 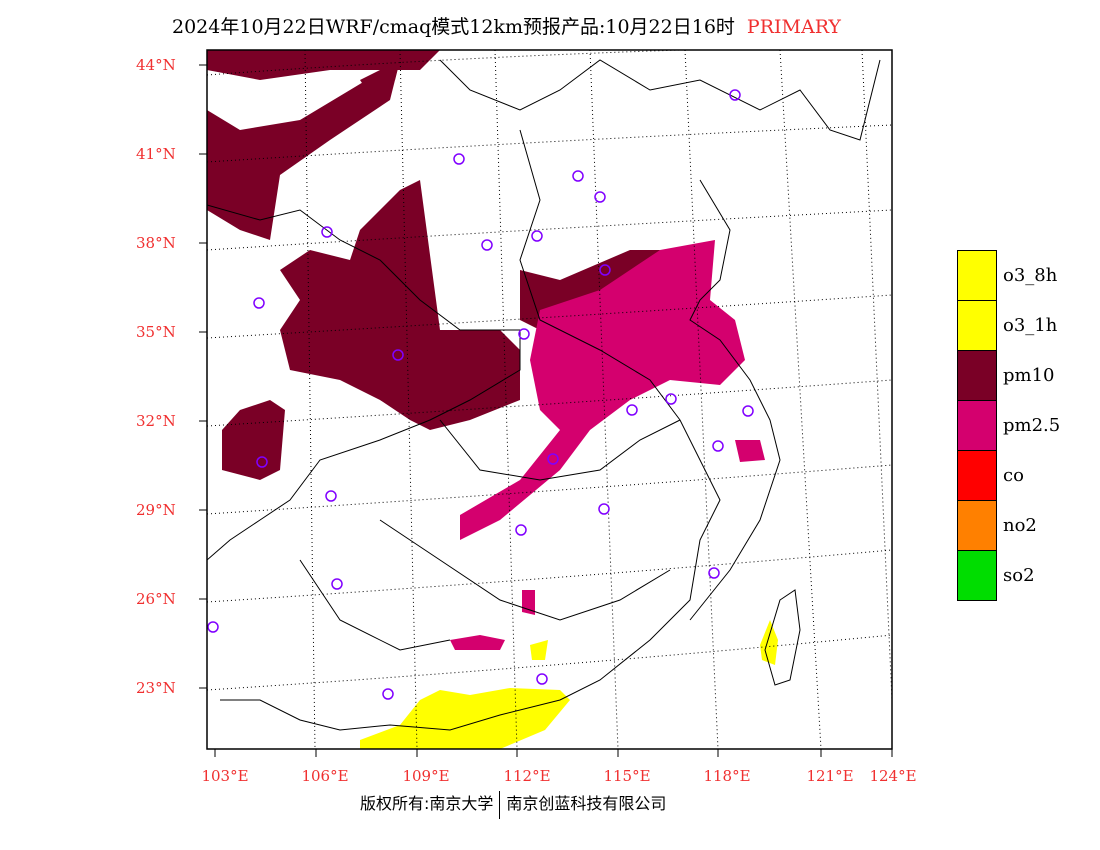 What do you see at coordinates (500, 804) in the screenshot?
I see `divider` at bounding box center [500, 804].